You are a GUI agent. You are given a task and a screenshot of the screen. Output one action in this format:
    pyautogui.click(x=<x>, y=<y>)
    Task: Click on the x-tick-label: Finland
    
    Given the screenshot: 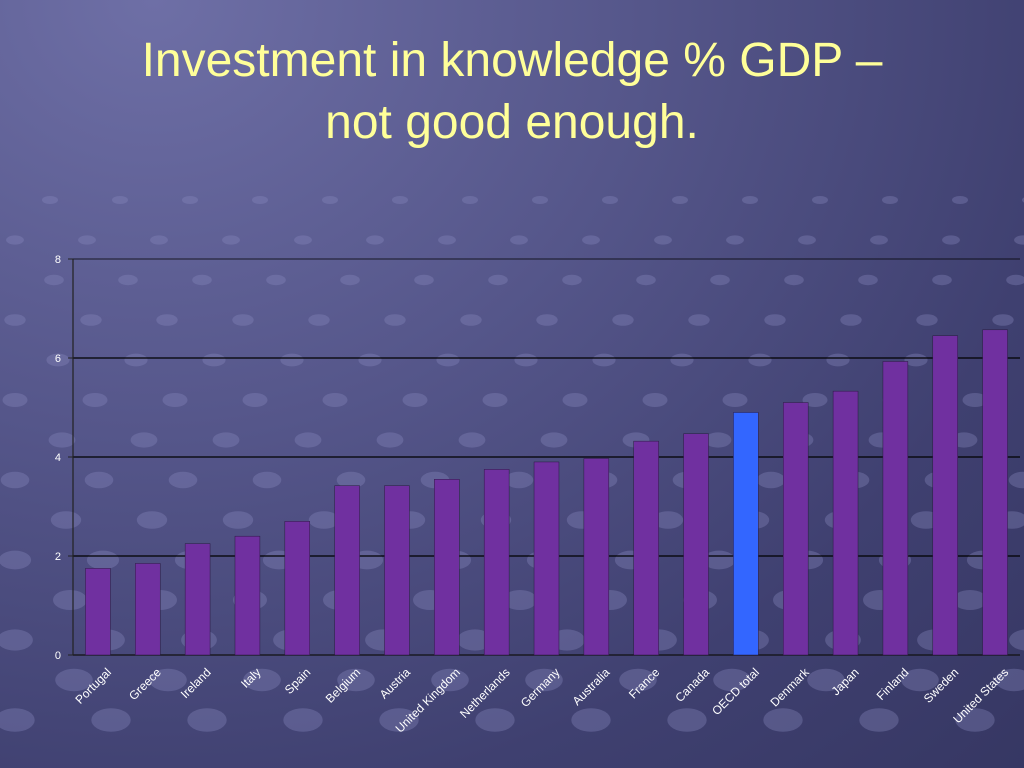 What is the action you would take?
    pyautogui.click(x=893, y=684)
    